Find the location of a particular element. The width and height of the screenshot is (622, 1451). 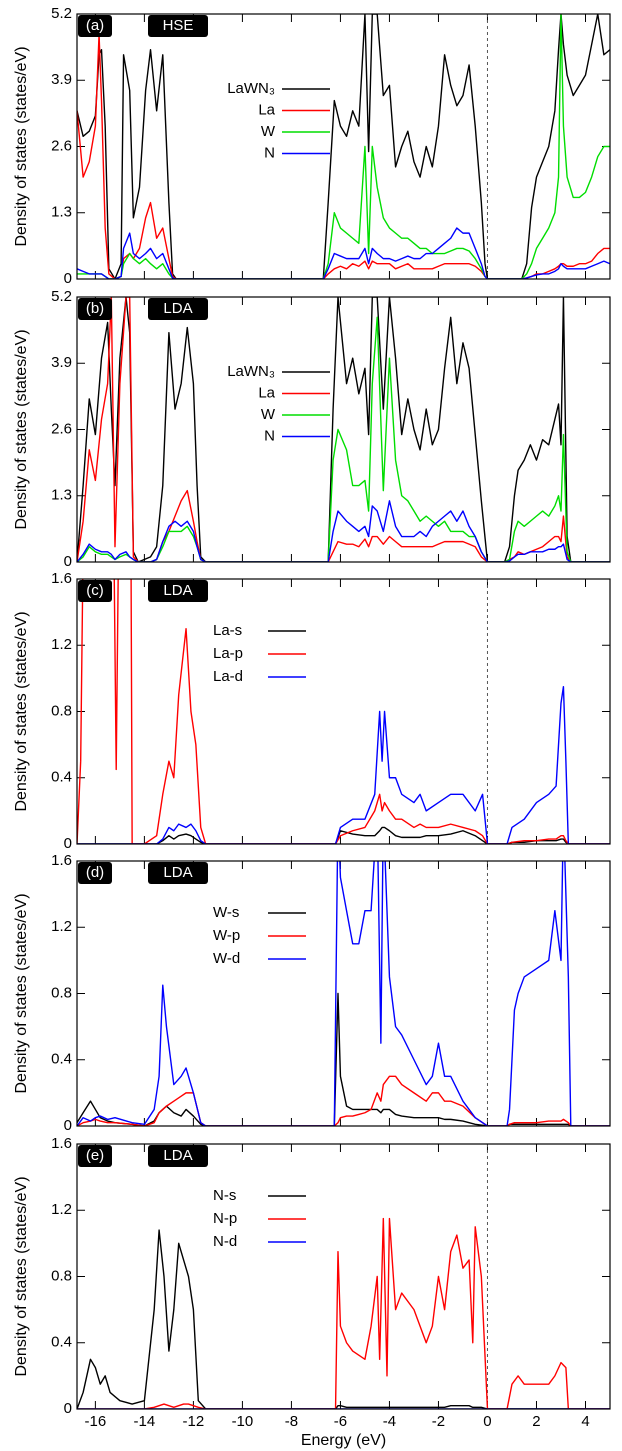

legend-label: La-p is located at coordinates (228, 653).